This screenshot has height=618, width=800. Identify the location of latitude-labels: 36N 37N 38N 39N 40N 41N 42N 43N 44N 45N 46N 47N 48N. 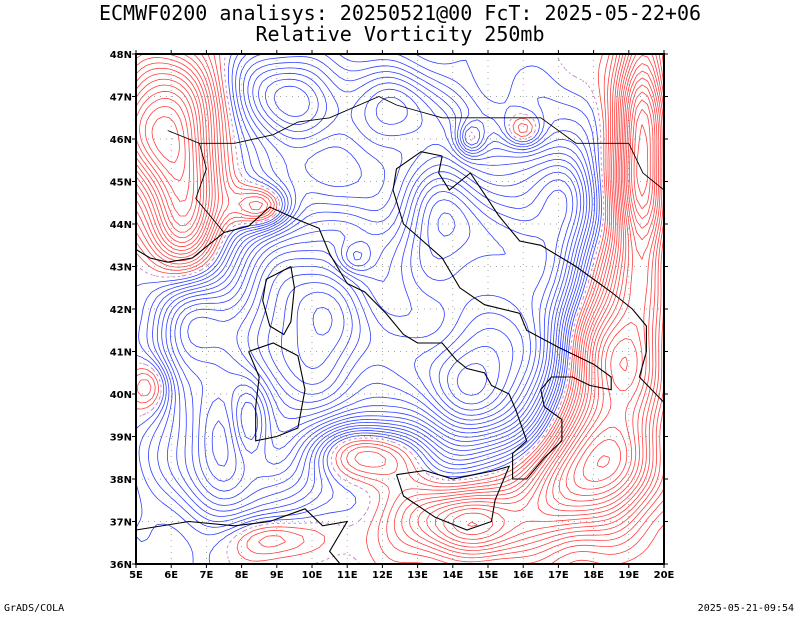
(121, 310).